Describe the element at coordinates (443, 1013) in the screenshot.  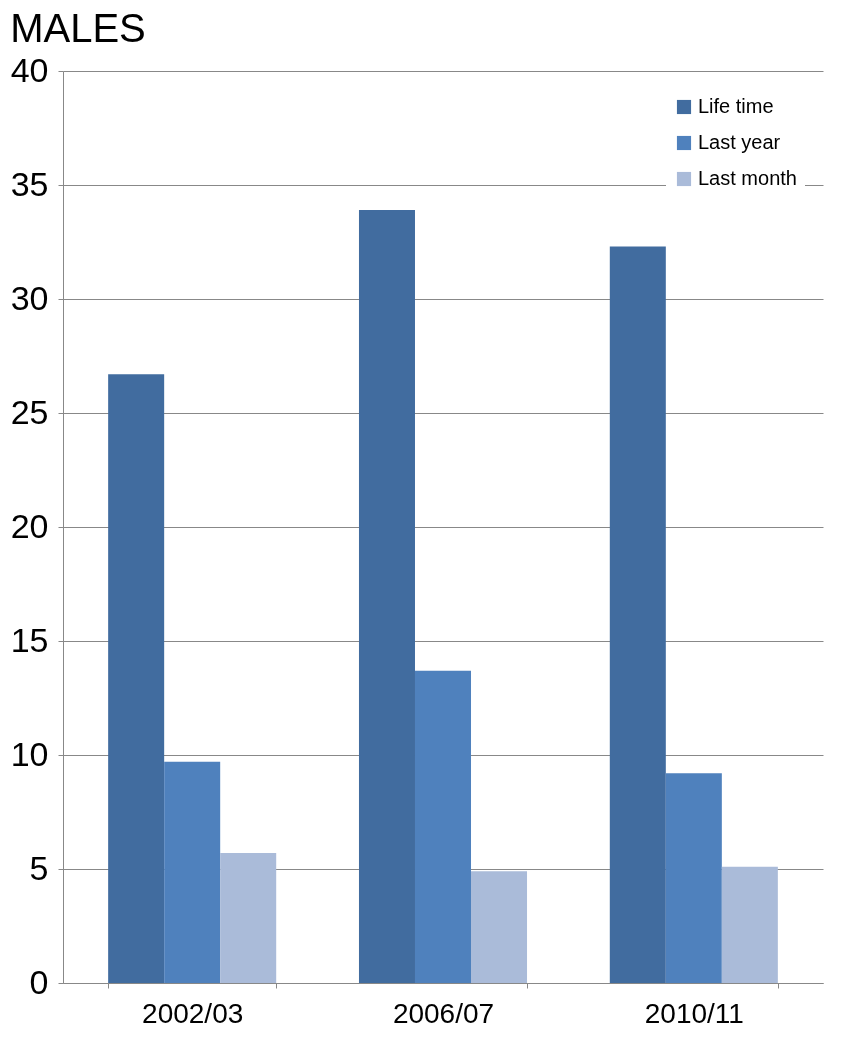
I see `x-tick-label: 2006/07` at that location.